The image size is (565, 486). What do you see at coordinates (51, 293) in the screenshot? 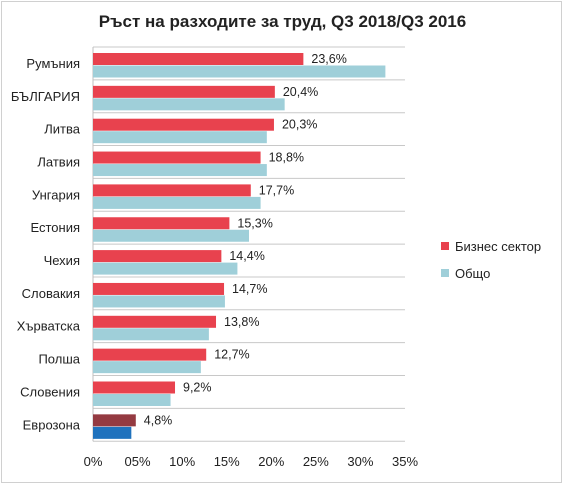
I see `category-label: Словакия` at bounding box center [51, 293].